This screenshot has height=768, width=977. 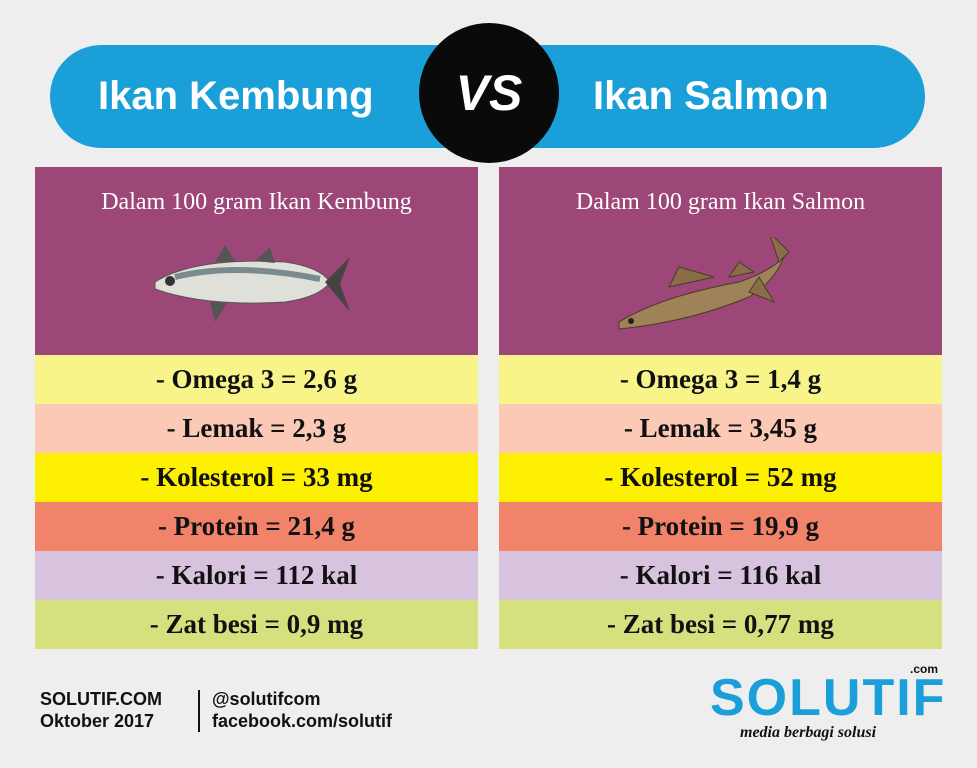 I want to click on logo: SOLUTIF .com media berbagi solusi, so click(x=825, y=705).